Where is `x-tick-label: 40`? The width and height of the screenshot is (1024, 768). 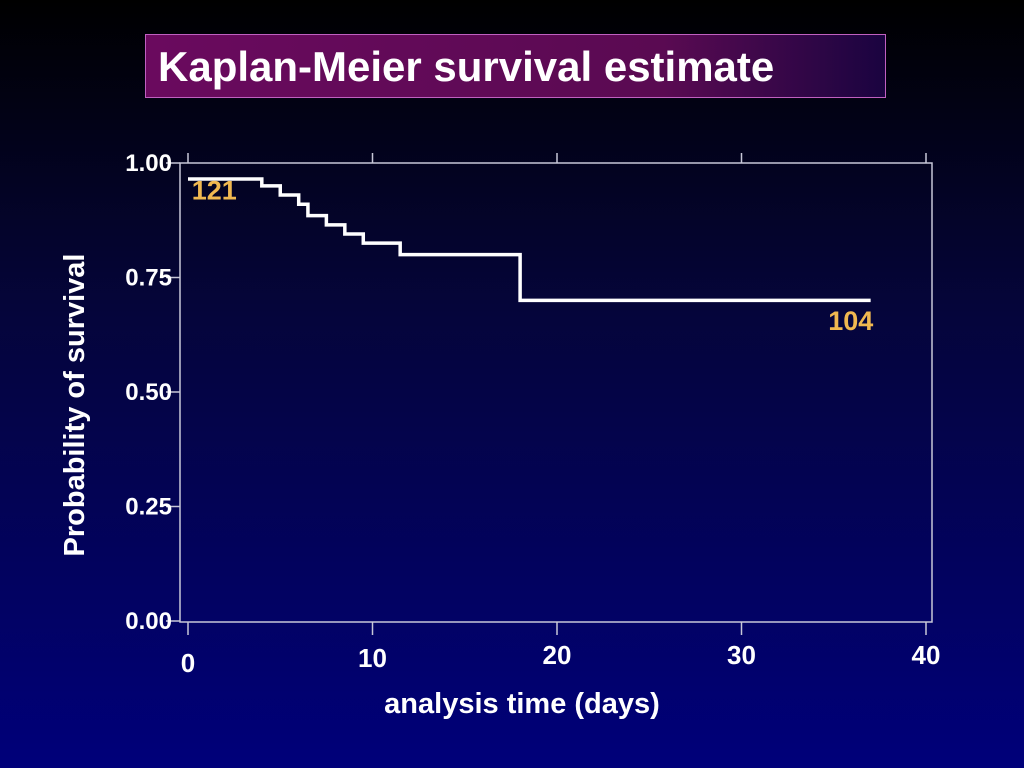 x-tick-label: 40 is located at coordinates (926, 655).